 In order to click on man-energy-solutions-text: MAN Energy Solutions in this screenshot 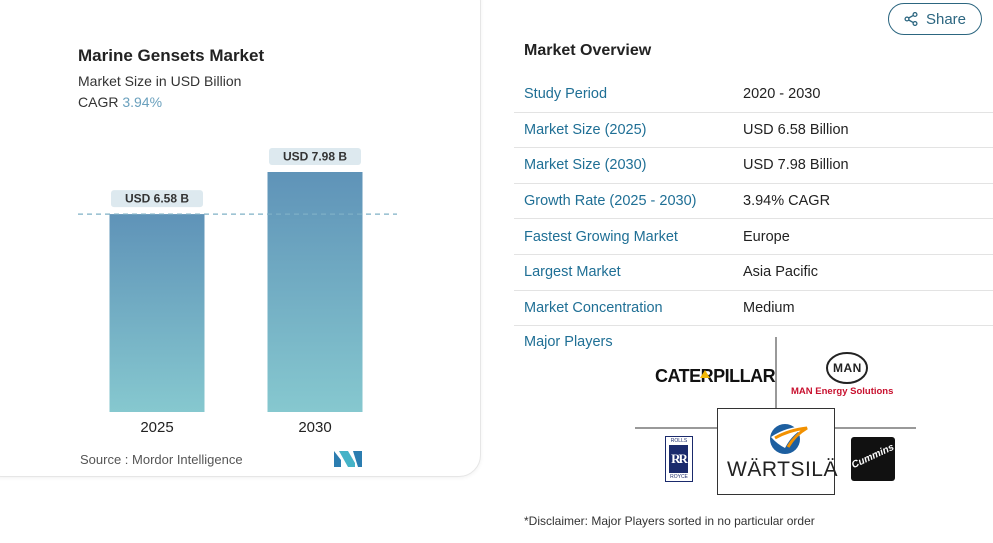, I will do `click(842, 391)`.